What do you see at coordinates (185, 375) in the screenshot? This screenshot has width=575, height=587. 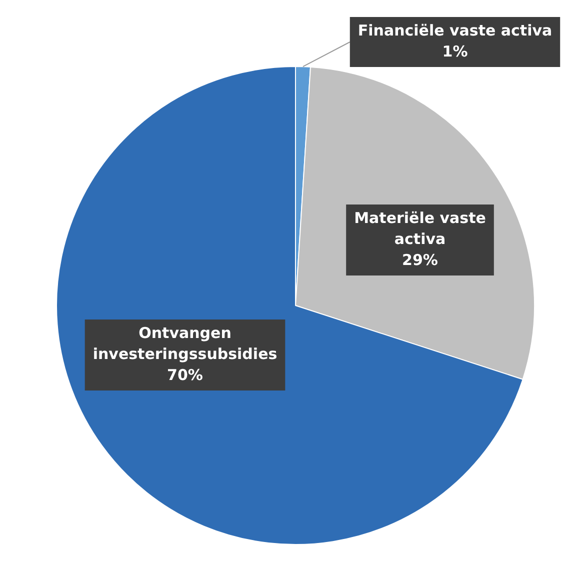 I see `data-label: 70%` at bounding box center [185, 375].